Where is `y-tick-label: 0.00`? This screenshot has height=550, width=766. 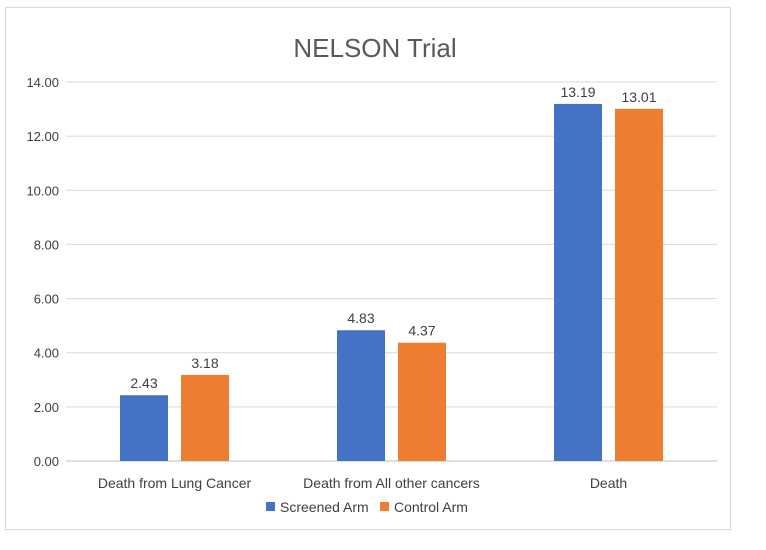 y-tick-label: 0.00 is located at coordinates (46, 461).